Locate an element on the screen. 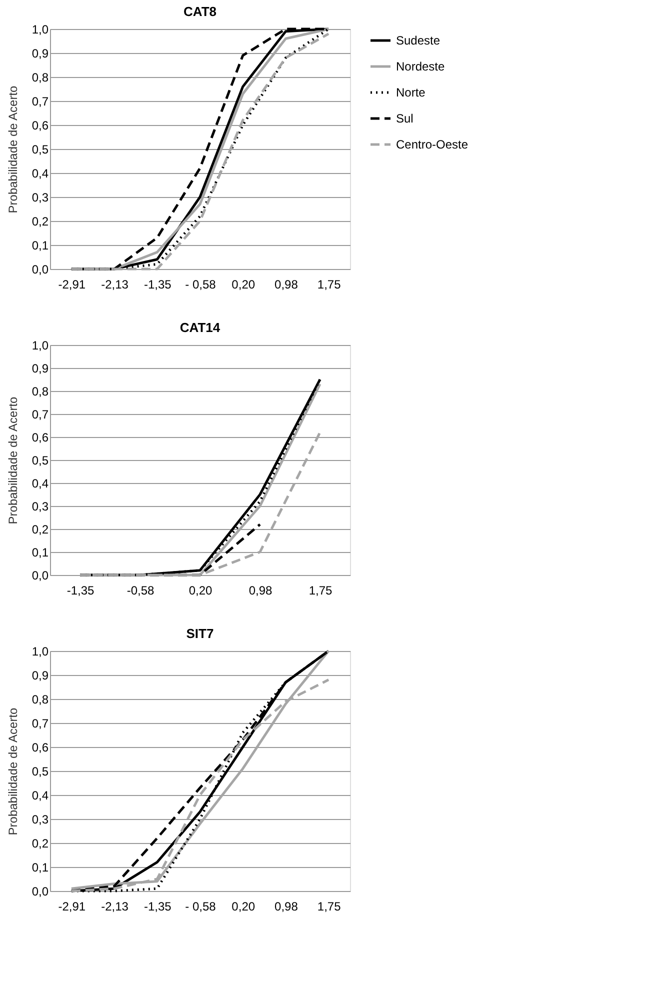 This screenshot has height=994, width=649. legend-label: Sul is located at coordinates (405, 119).